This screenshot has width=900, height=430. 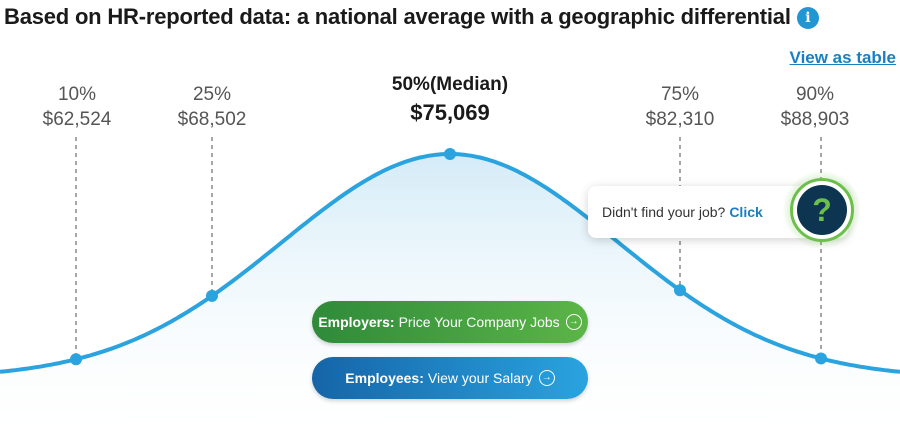 I want to click on percentile-75-label: 75% $82,310, so click(x=680, y=107).